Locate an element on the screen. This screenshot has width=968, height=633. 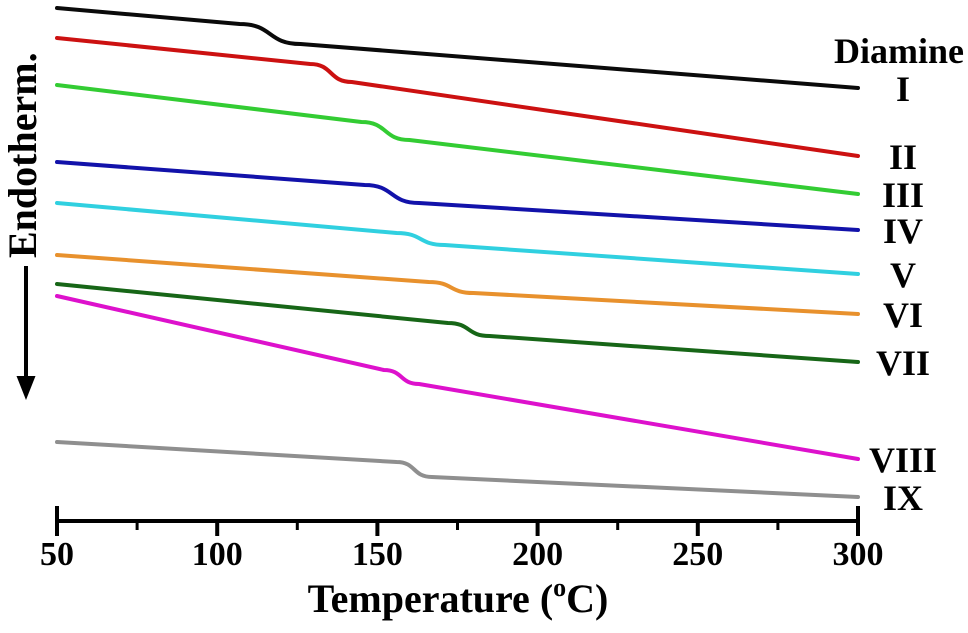
x-axis-tick-label-100: 100 is located at coordinates (217, 554).